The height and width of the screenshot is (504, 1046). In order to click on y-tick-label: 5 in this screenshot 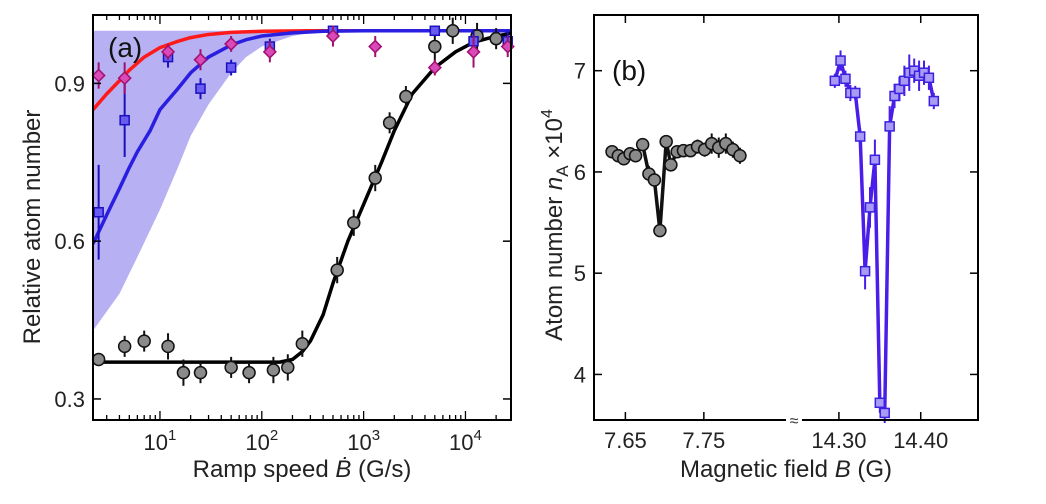, I will do `click(580, 273)`.